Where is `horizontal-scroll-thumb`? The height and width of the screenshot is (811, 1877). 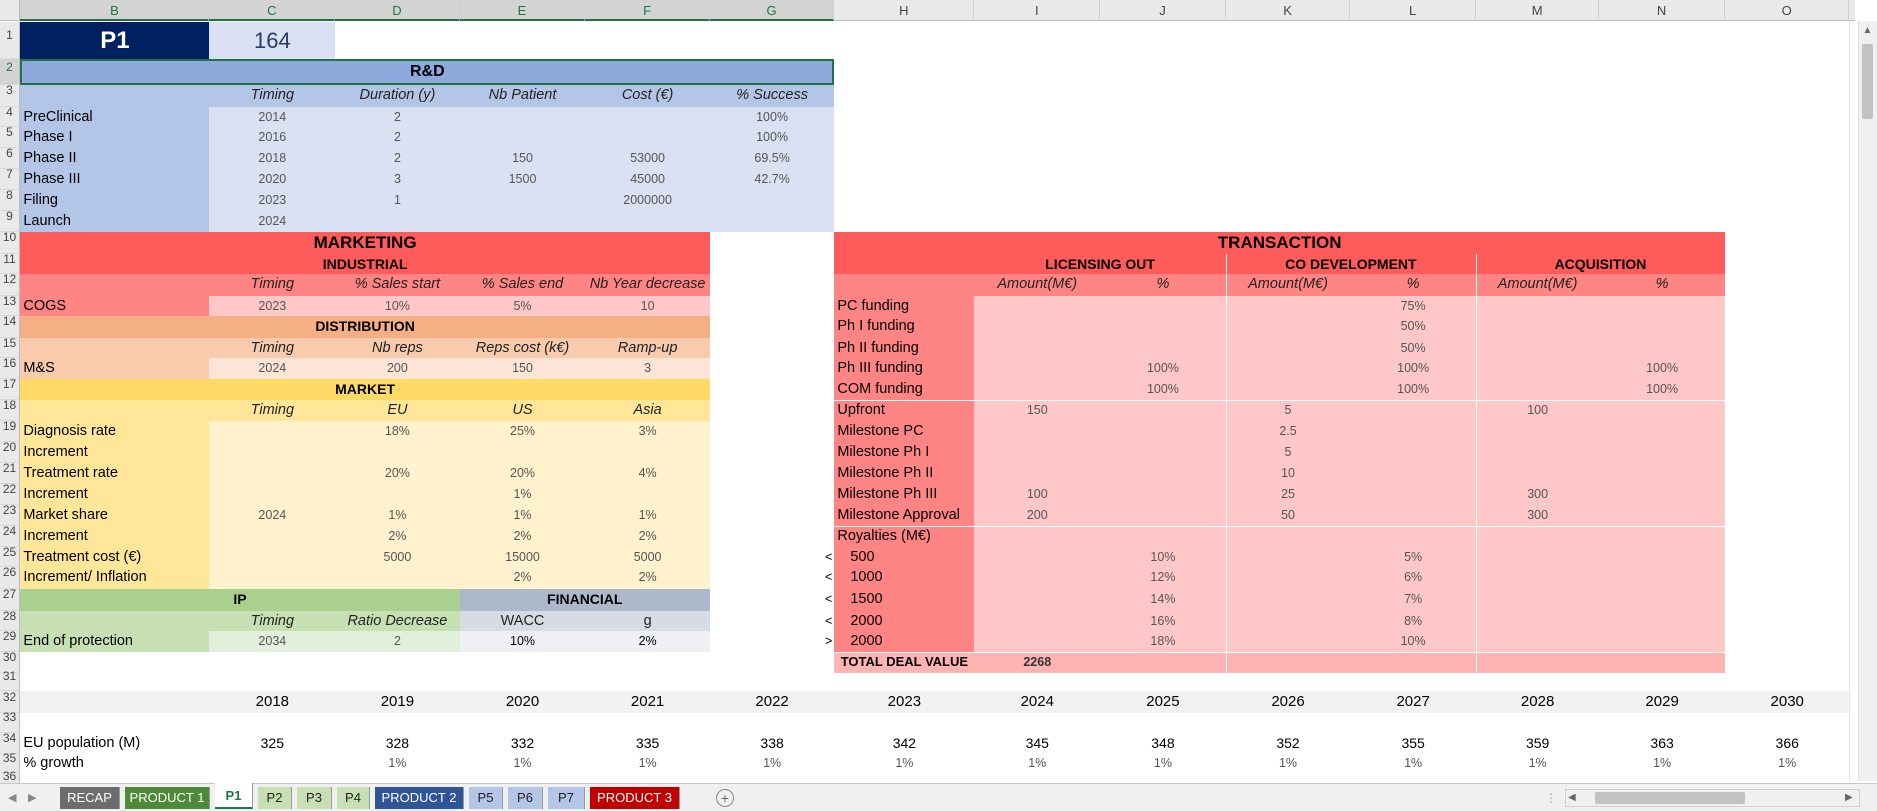
horizontal-scroll-thumb is located at coordinates (1670, 798).